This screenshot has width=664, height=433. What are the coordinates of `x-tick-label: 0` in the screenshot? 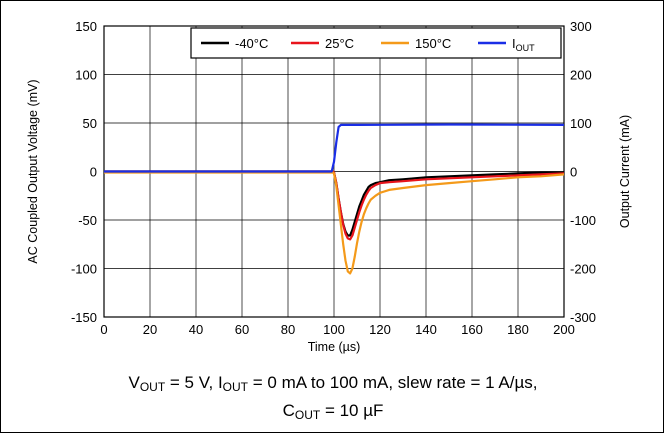 It's located at (103, 329).